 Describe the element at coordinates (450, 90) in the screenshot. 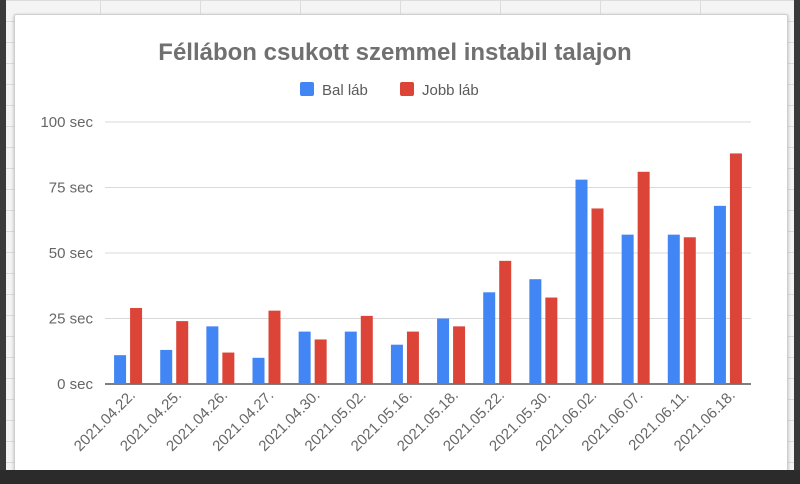

I see `legend-label: Jobb láb` at that location.